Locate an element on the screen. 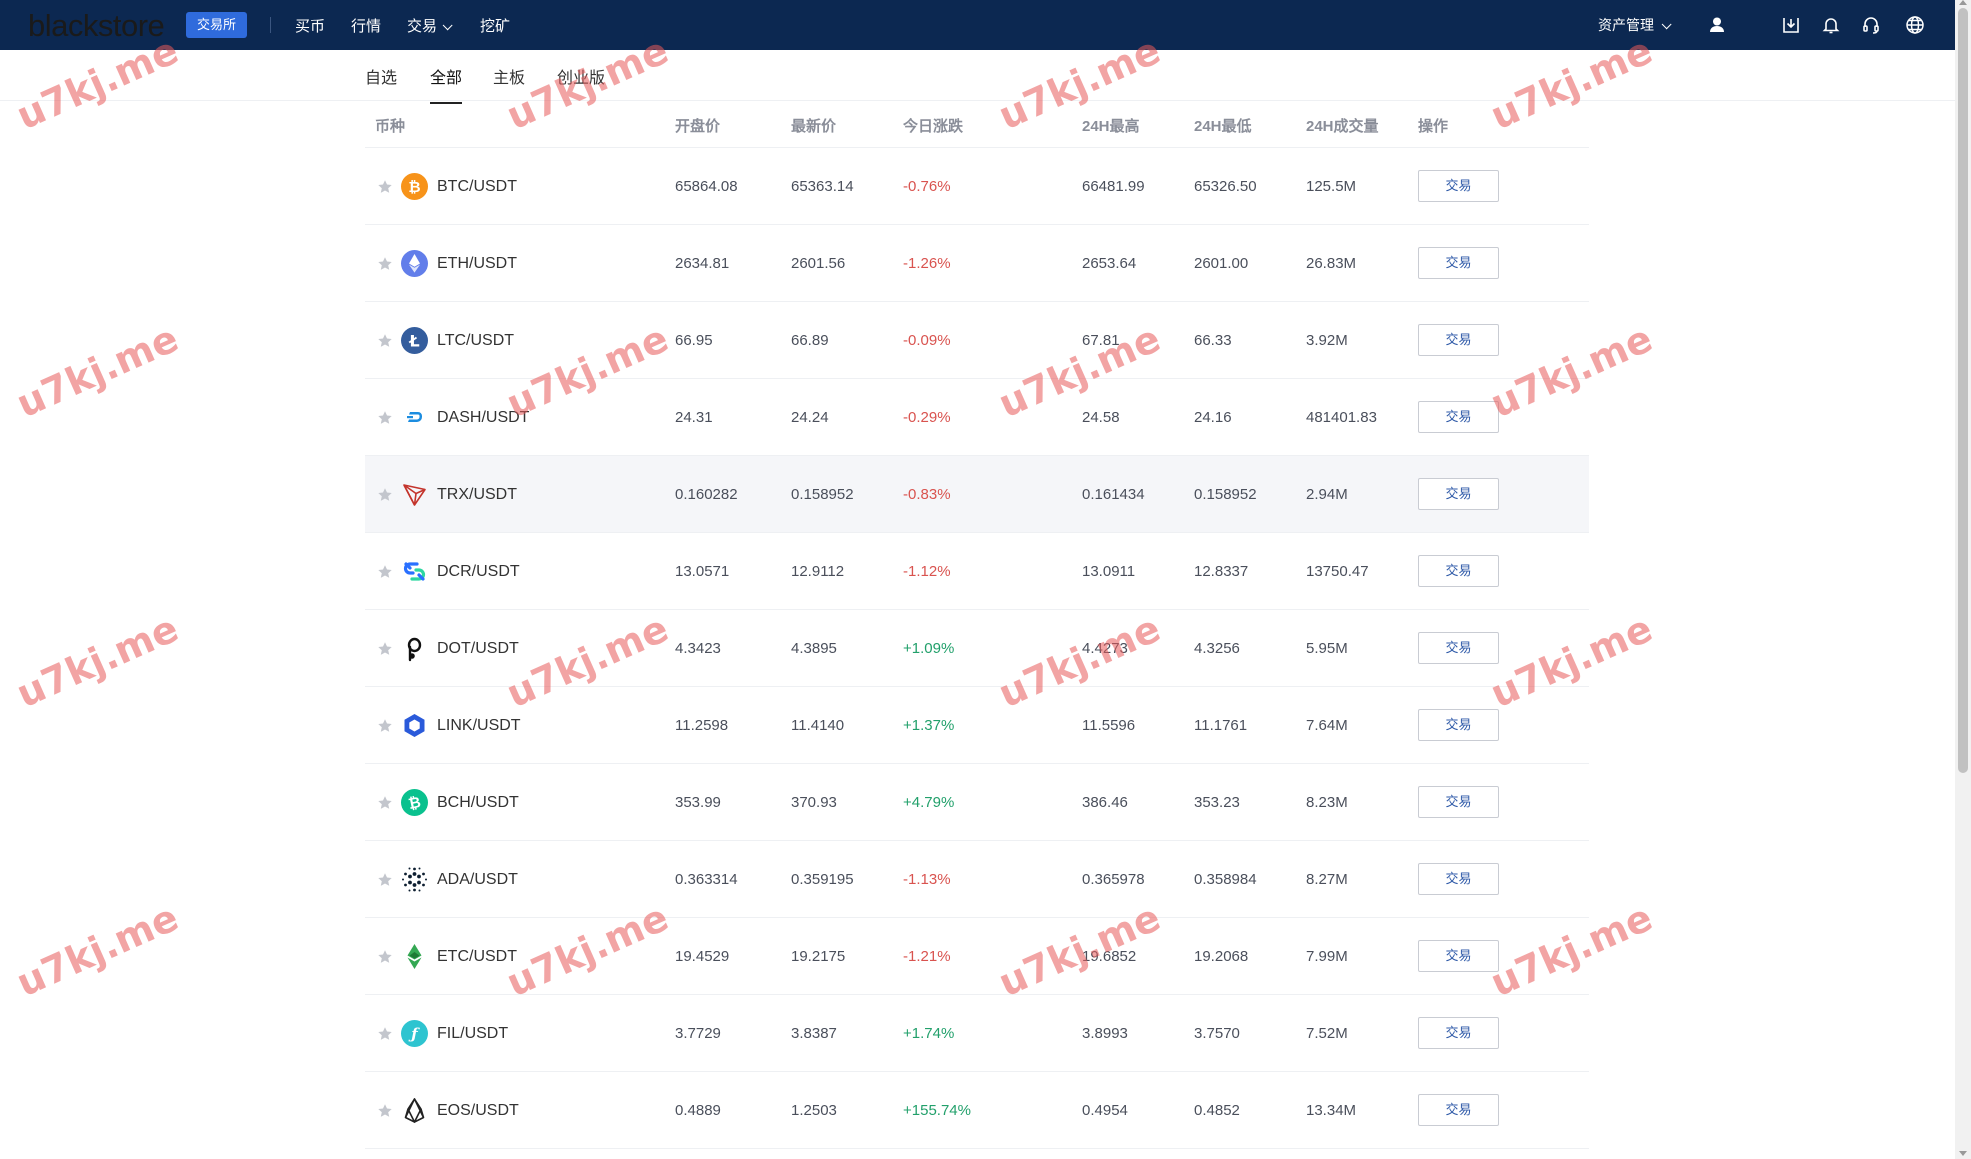  tab-favorites: 自选 is located at coordinates (381, 78).